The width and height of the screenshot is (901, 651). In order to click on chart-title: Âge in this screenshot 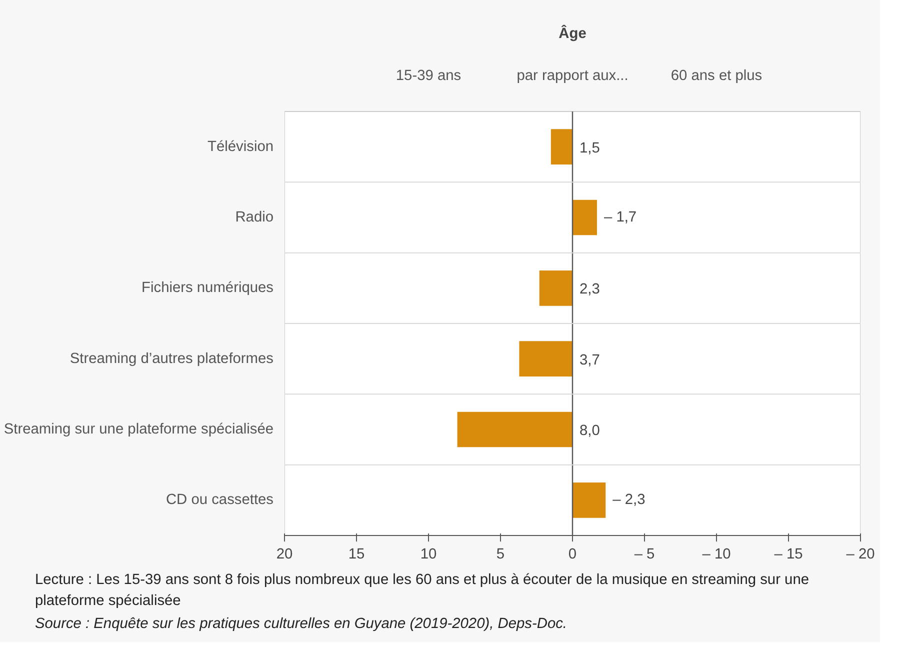, I will do `click(572, 33)`.